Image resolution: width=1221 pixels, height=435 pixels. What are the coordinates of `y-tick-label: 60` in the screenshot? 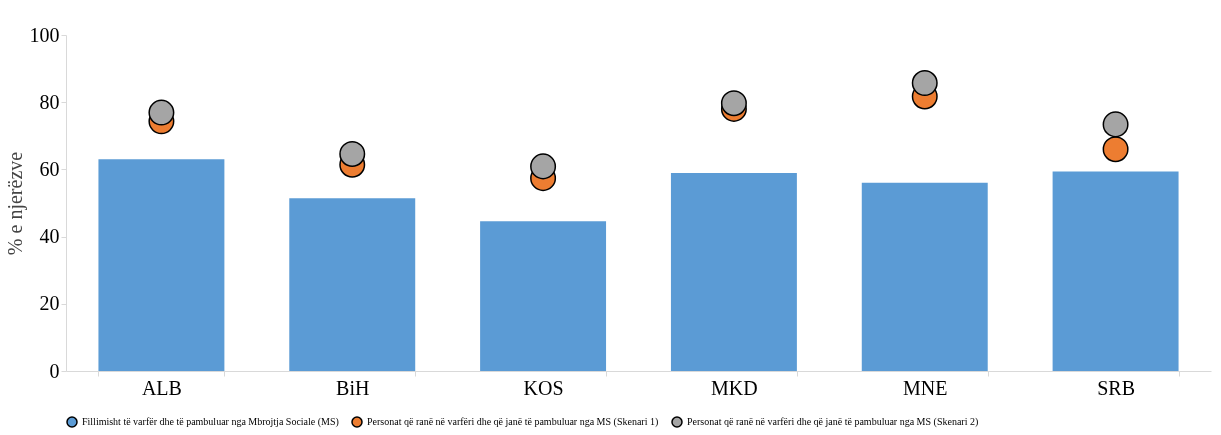 It's located at (49, 168).